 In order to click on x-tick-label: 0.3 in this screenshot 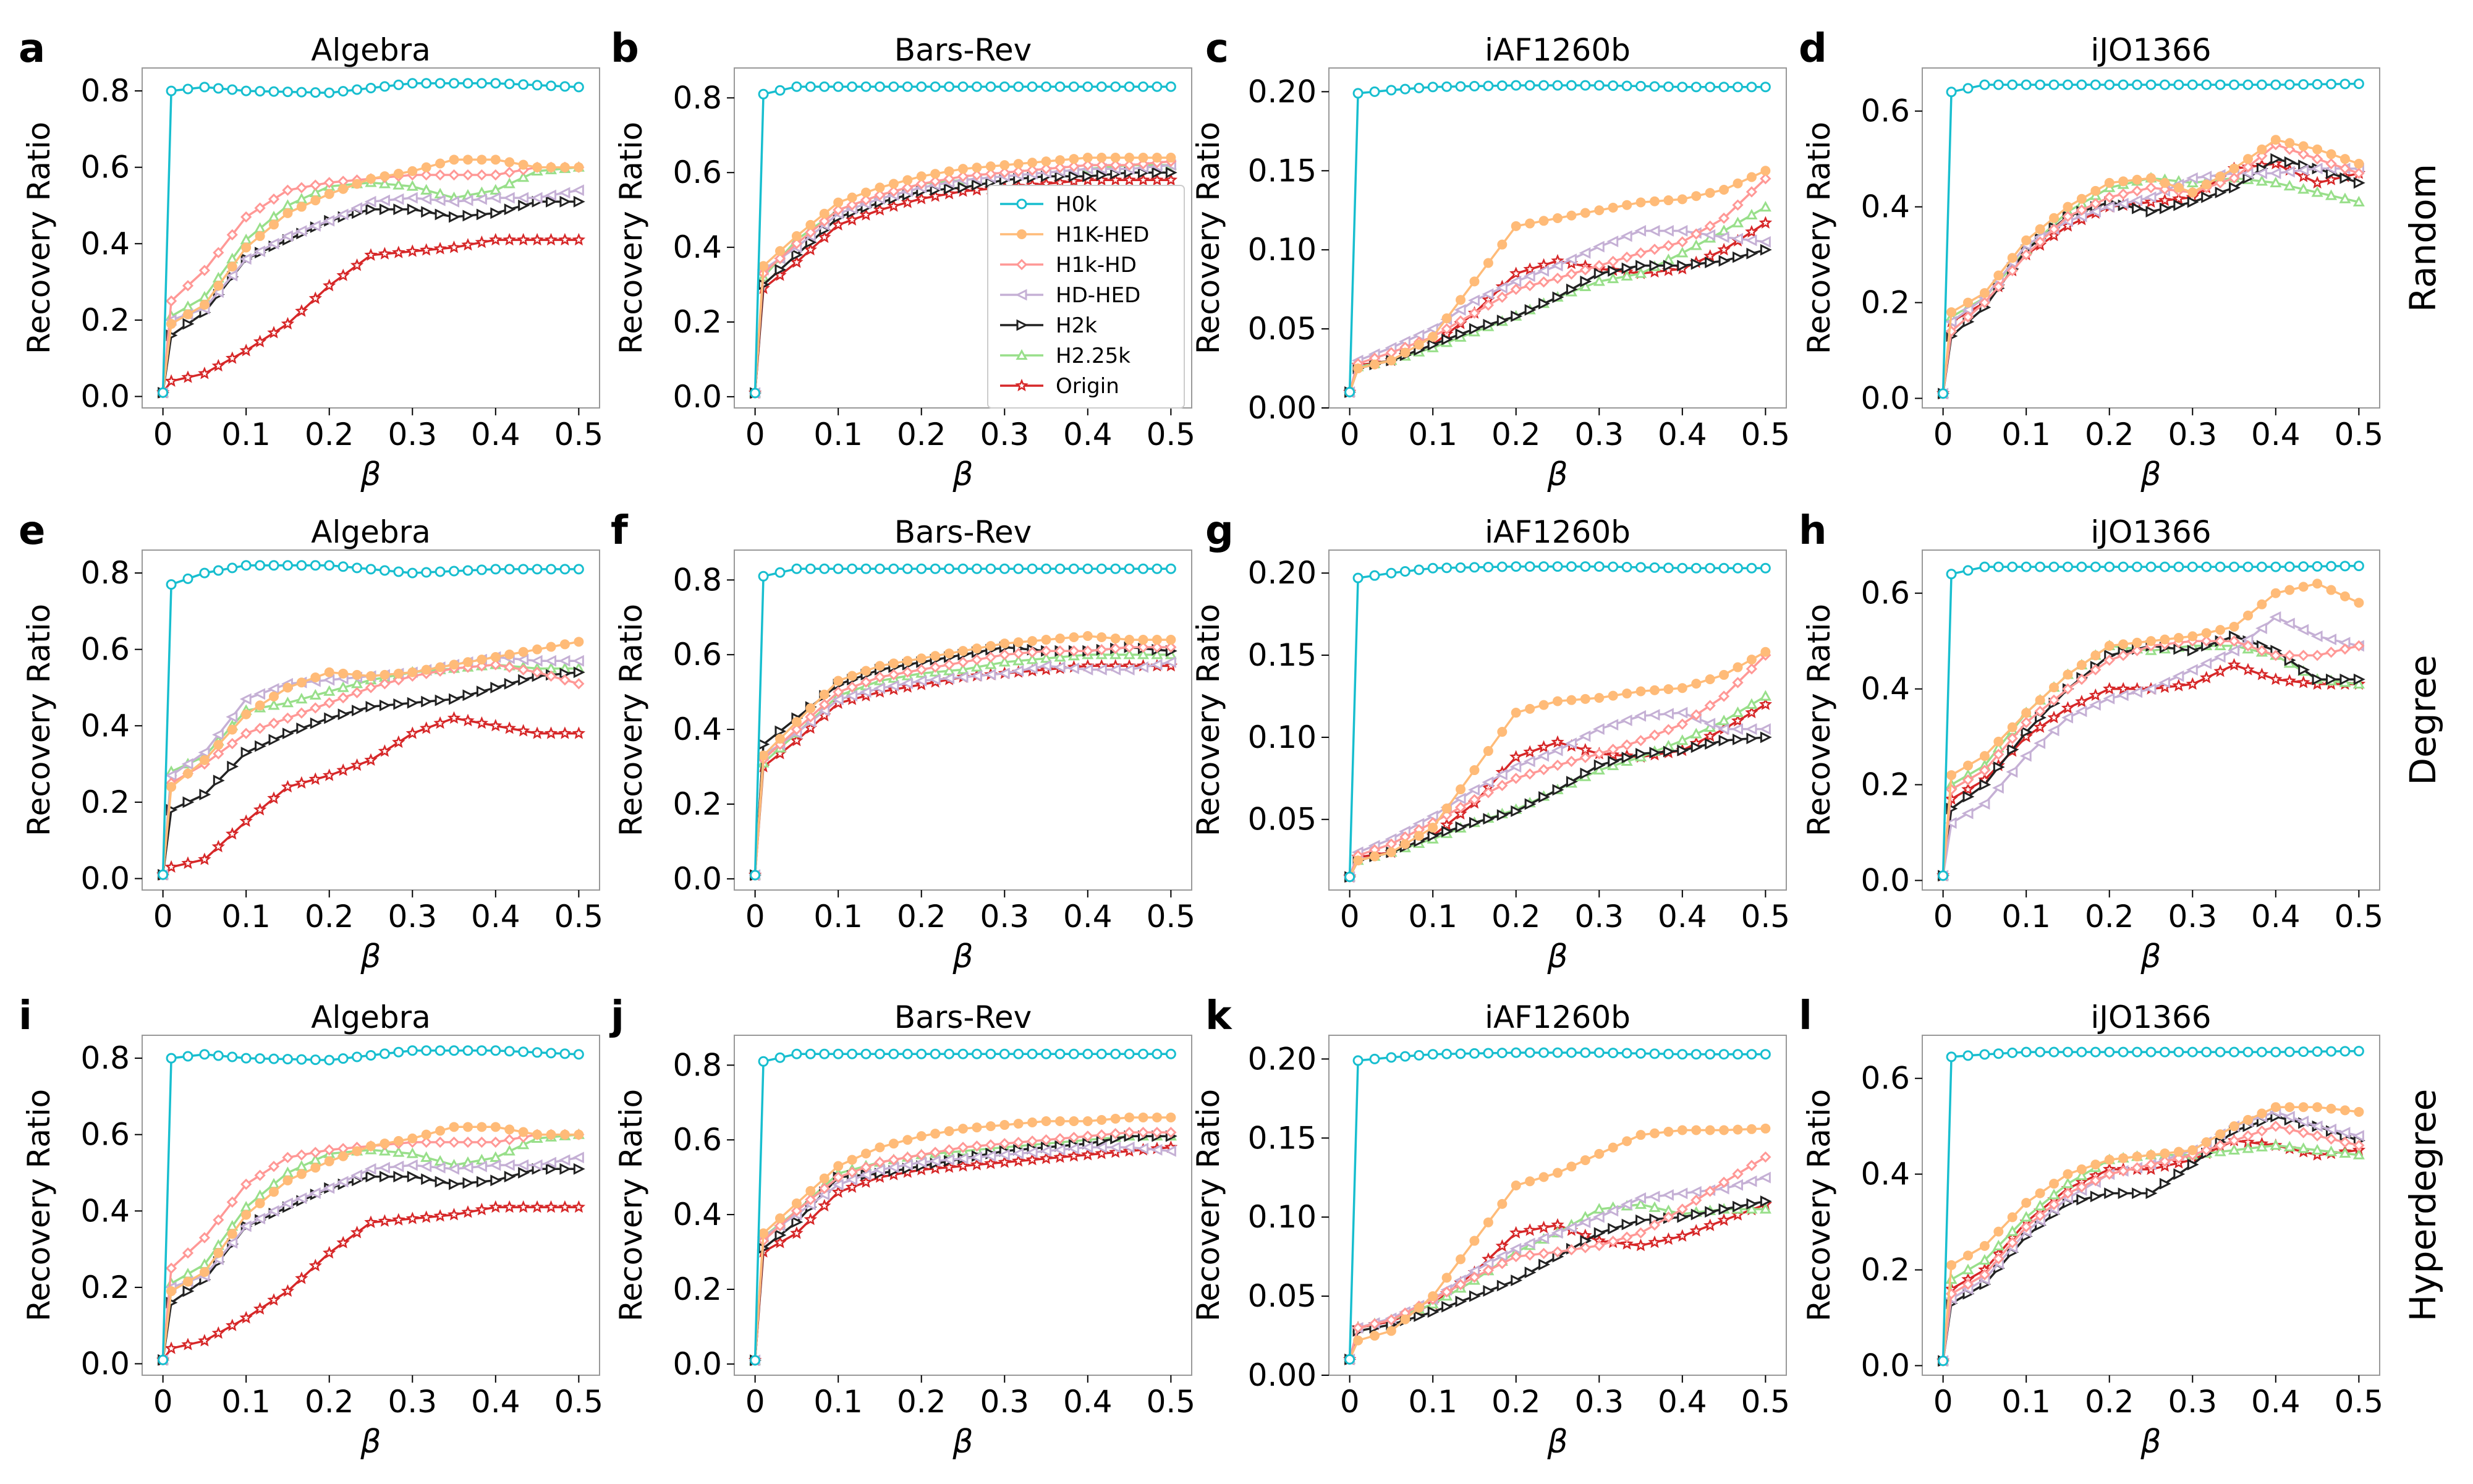, I will do `click(2193, 1402)`.